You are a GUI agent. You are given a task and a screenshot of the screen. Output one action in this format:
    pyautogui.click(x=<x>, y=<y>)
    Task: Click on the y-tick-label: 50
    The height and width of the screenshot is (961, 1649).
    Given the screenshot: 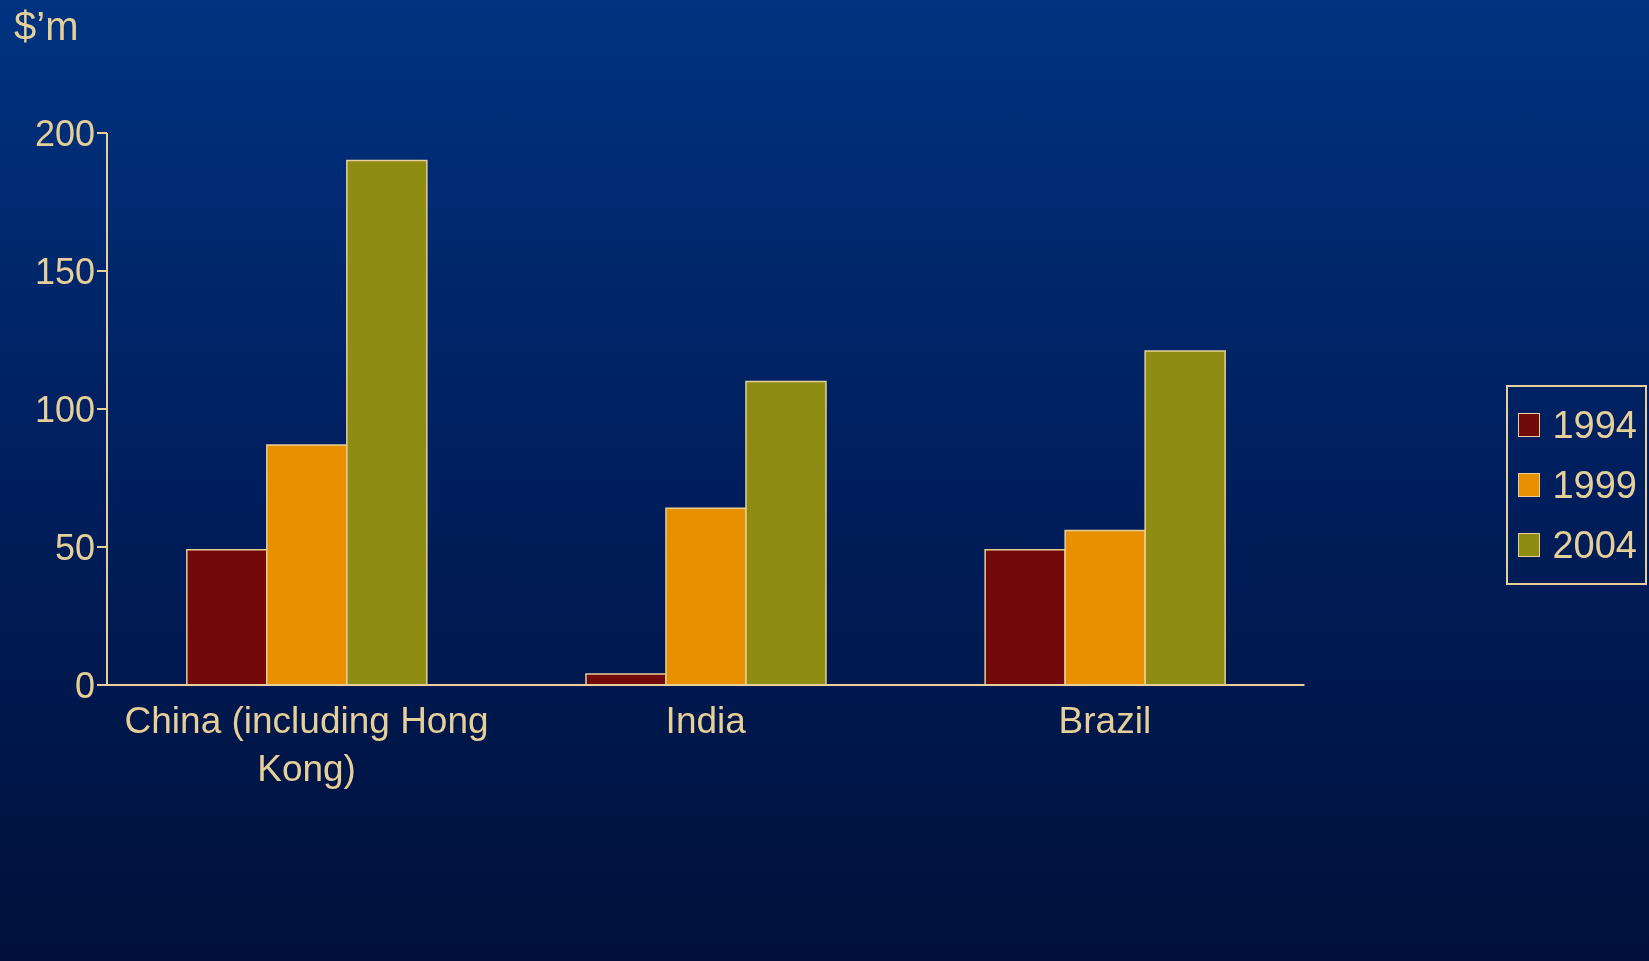 What is the action you would take?
    pyautogui.click(x=74, y=547)
    